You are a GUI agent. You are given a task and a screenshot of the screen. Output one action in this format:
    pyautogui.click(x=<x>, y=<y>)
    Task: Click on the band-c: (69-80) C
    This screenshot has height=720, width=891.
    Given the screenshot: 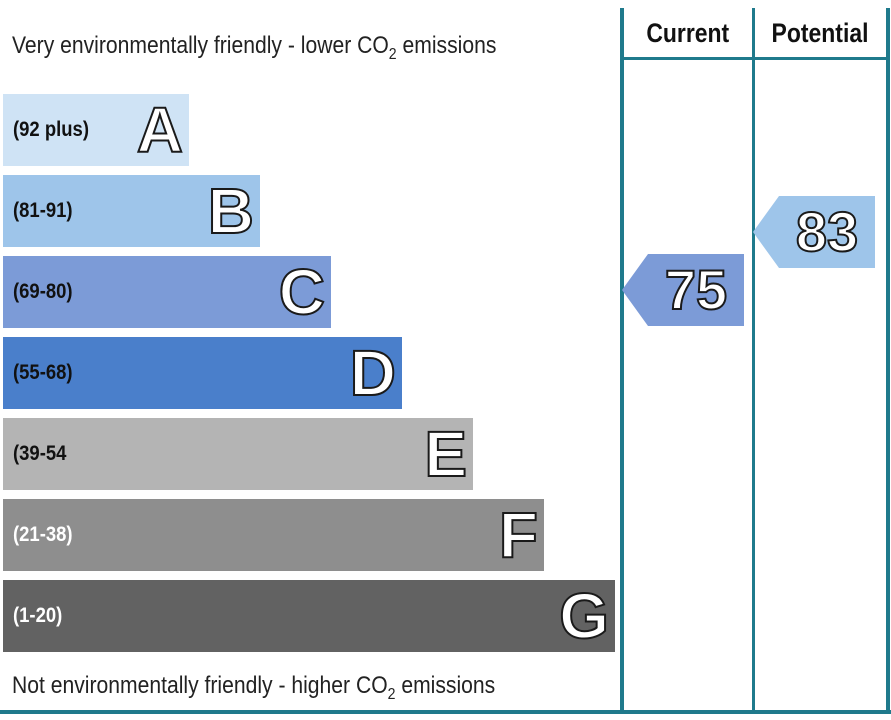 What is the action you would take?
    pyautogui.click(x=167, y=292)
    